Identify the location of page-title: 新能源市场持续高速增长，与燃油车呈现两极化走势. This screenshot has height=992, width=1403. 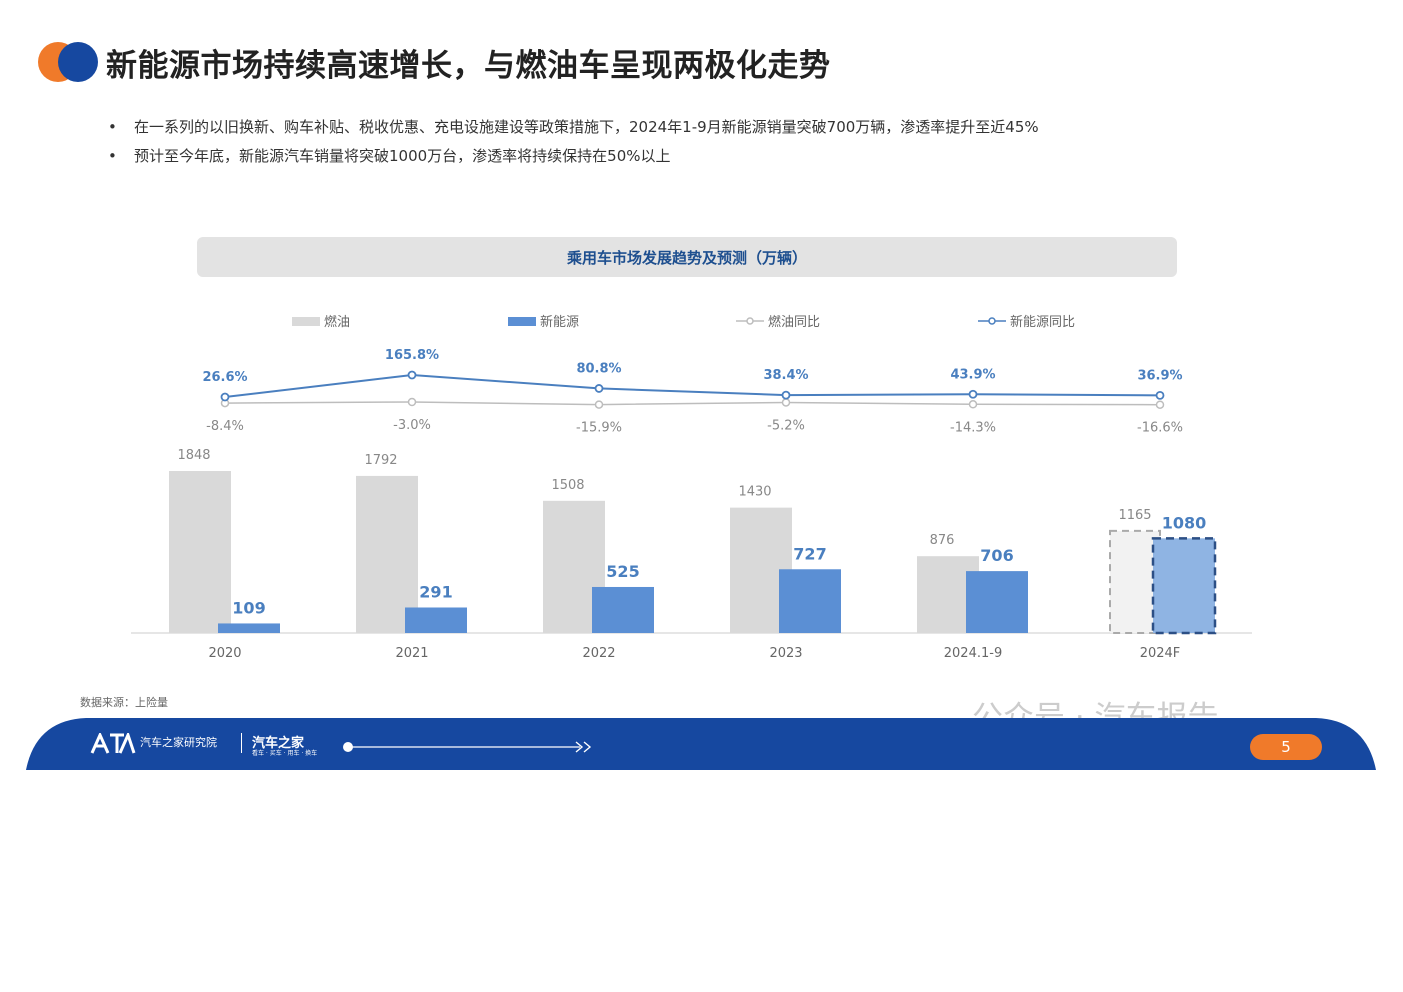
(468, 66).